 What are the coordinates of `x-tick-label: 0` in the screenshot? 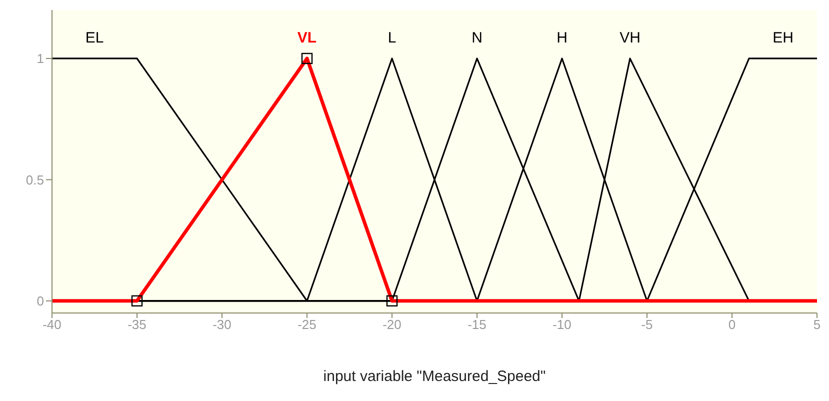 It's located at (732, 324).